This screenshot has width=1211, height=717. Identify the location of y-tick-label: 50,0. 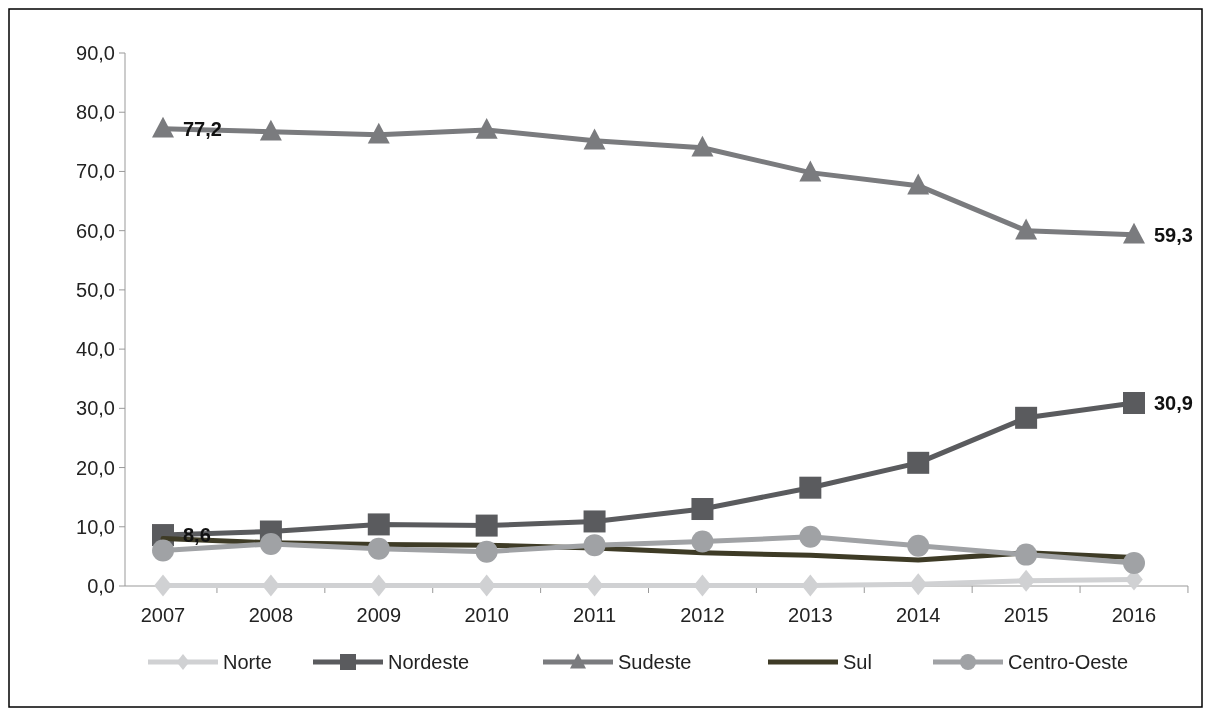
(95, 289).